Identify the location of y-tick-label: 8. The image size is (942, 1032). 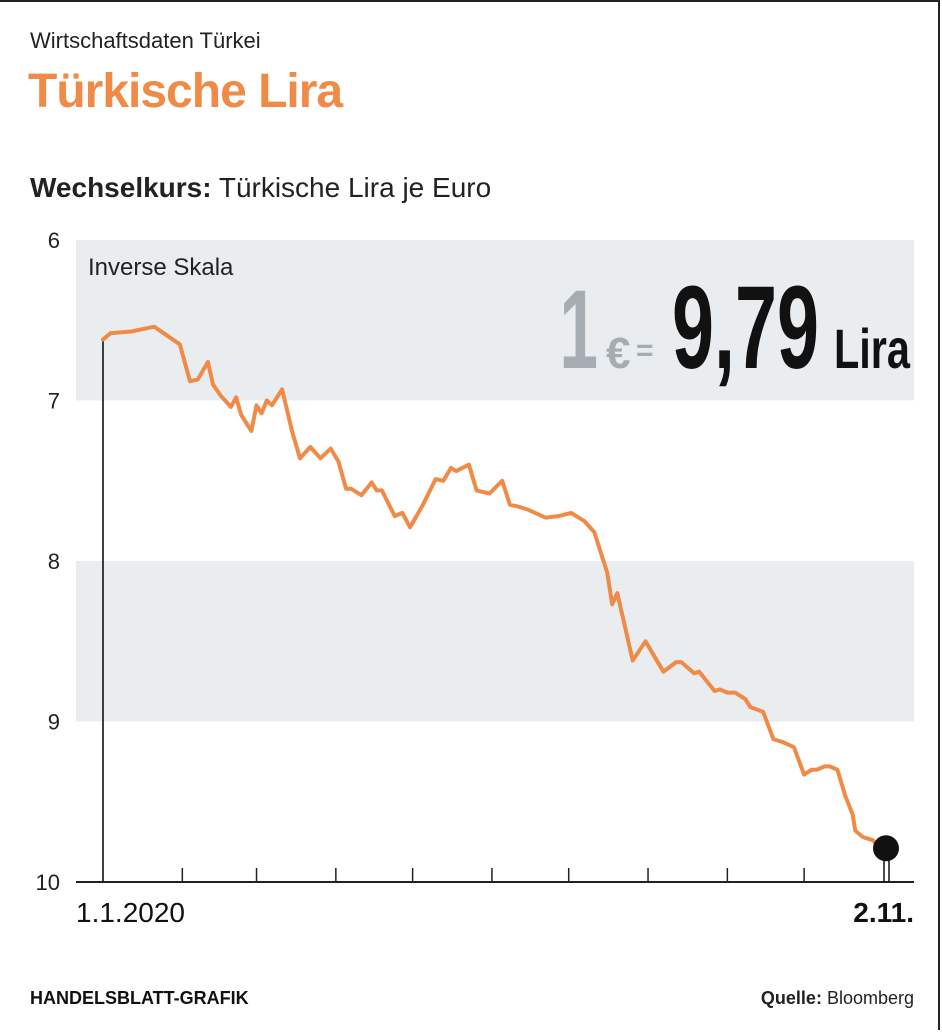
(54, 561).